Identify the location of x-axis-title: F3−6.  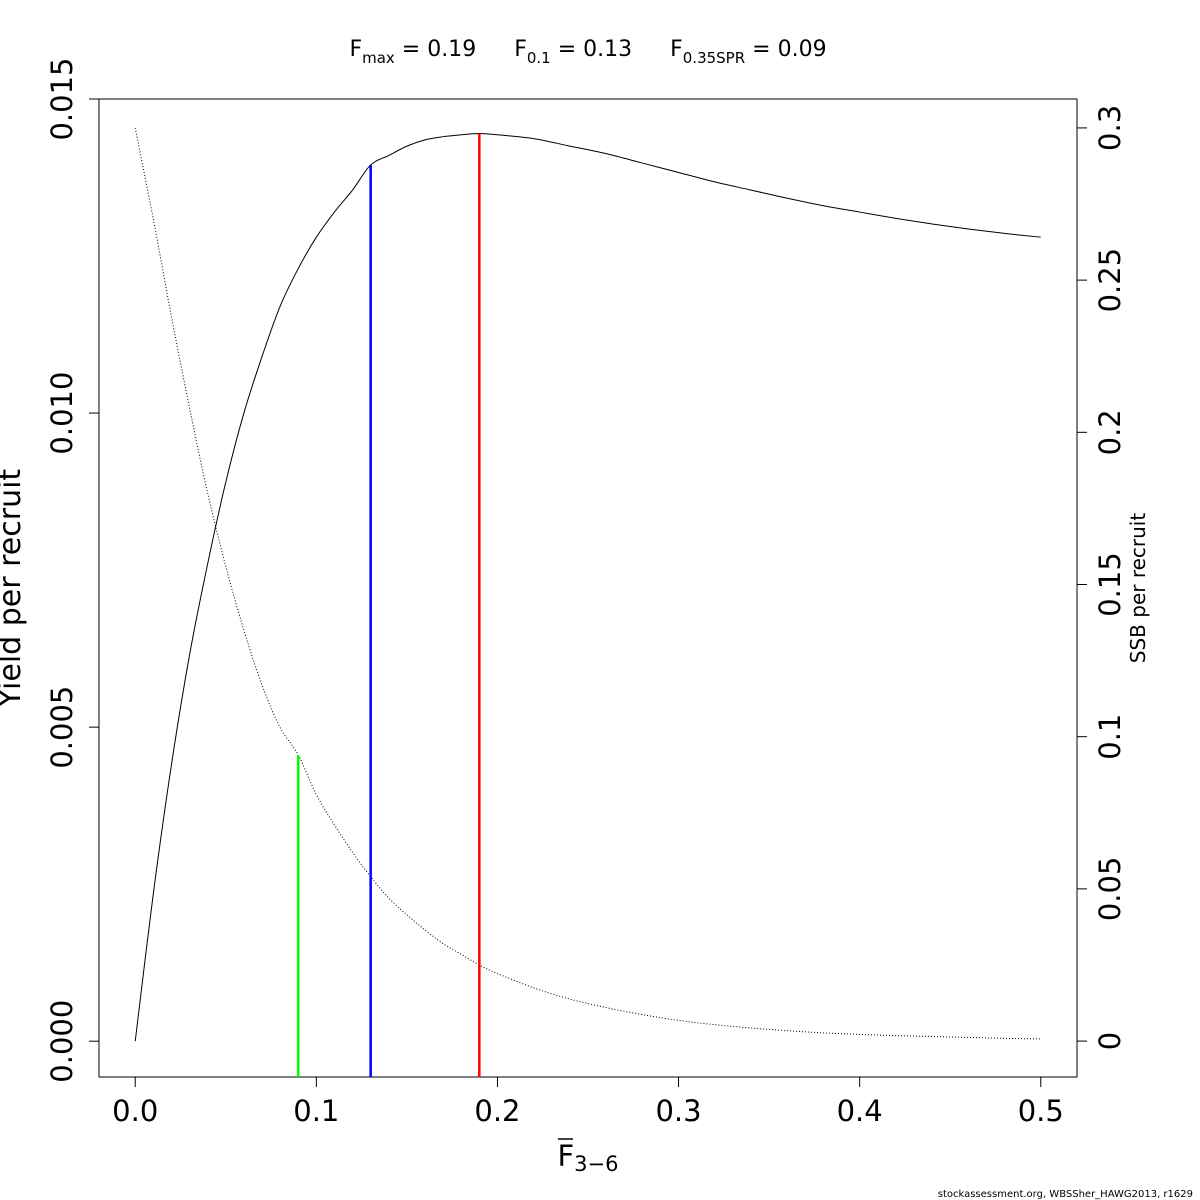
(588, 1157).